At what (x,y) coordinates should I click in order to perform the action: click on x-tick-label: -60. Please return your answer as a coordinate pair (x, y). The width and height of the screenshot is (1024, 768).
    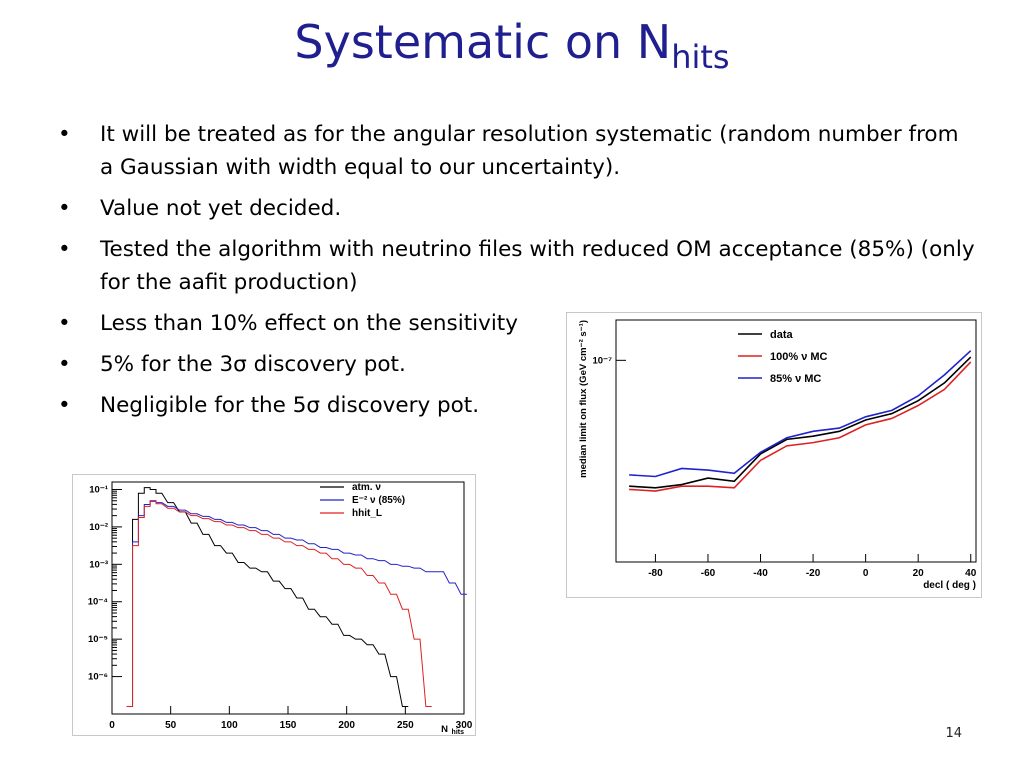
    Looking at the image, I should click on (708, 573).